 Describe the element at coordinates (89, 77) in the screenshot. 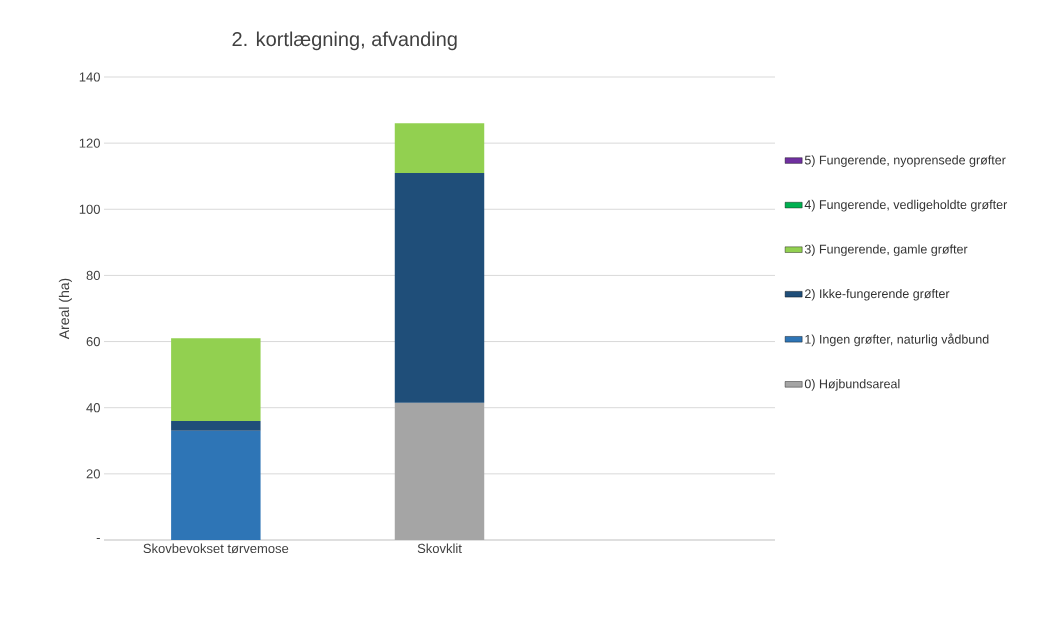

I see `y-tick-label: 140` at that location.